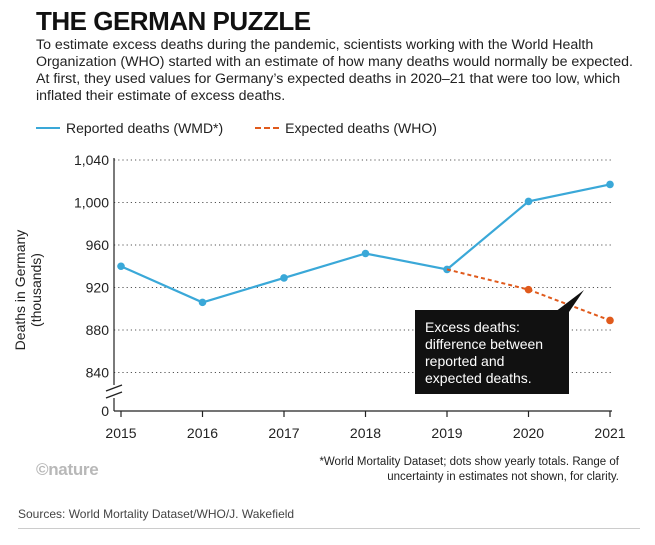 The image size is (655, 545). What do you see at coordinates (98, 373) in the screenshot?
I see `y-tick-label: 840` at bounding box center [98, 373].